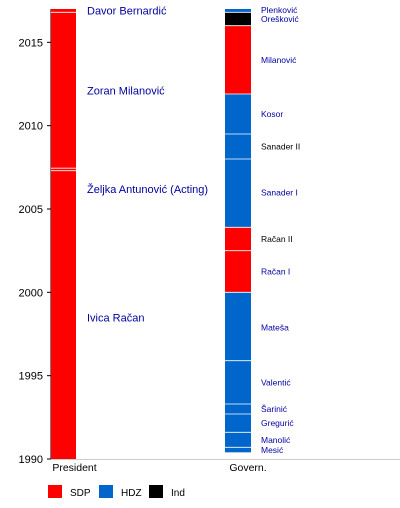 Image resolution: width=400 pixels, height=508 pixels. Describe the element at coordinates (126, 92) in the screenshot. I see `president-name-label: Zoran Milanović` at that location.